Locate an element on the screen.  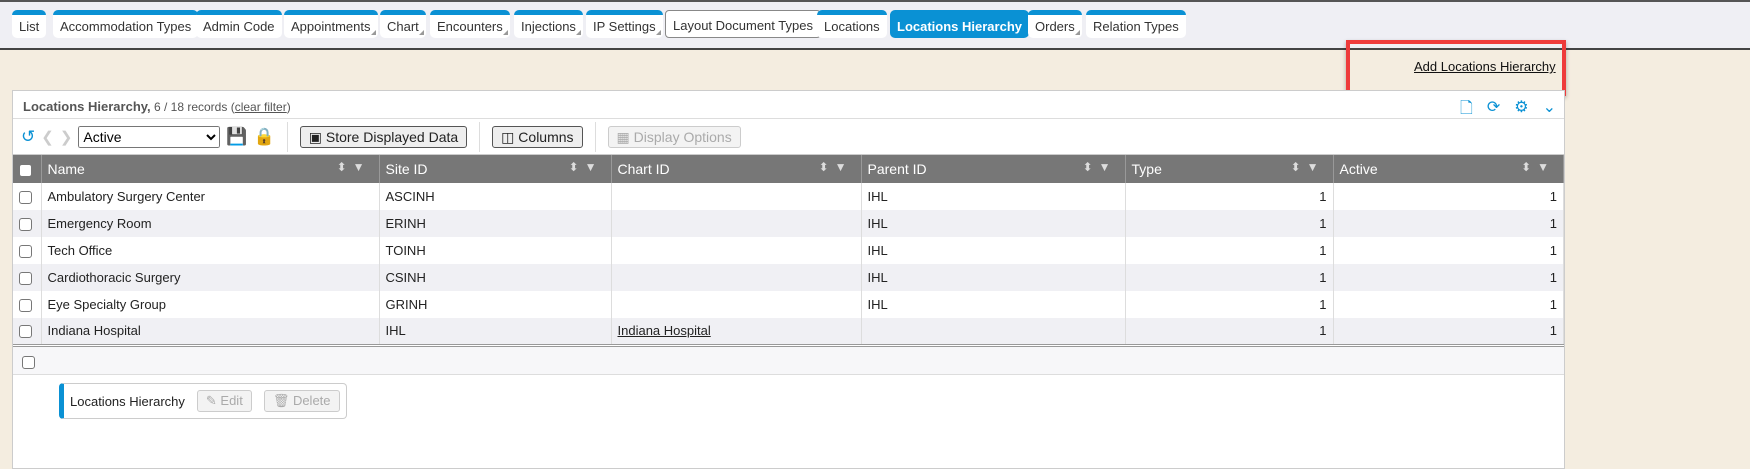
column-header-active: Active ⬍▼ is located at coordinates (1448, 169).